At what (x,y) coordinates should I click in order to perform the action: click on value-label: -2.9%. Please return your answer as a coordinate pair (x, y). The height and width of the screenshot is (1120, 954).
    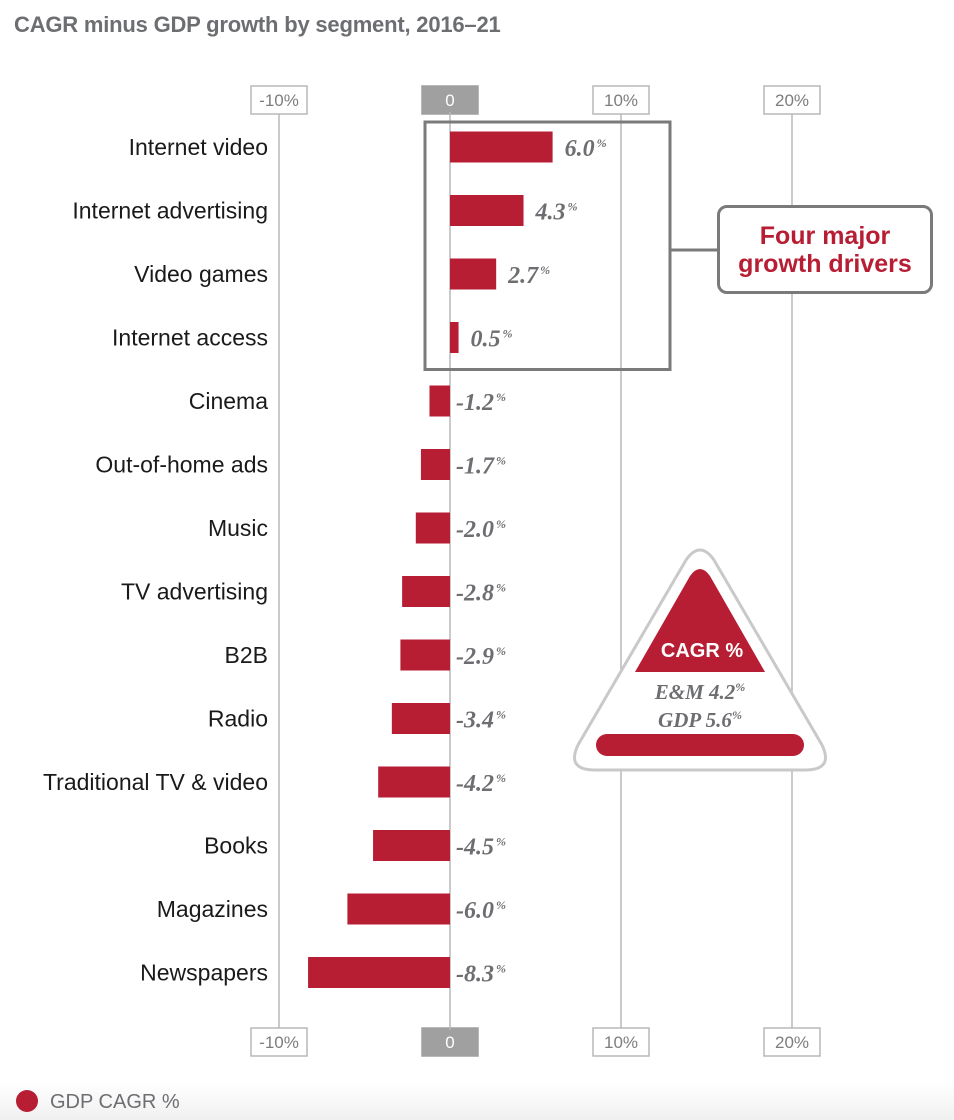
    Looking at the image, I should click on (481, 657).